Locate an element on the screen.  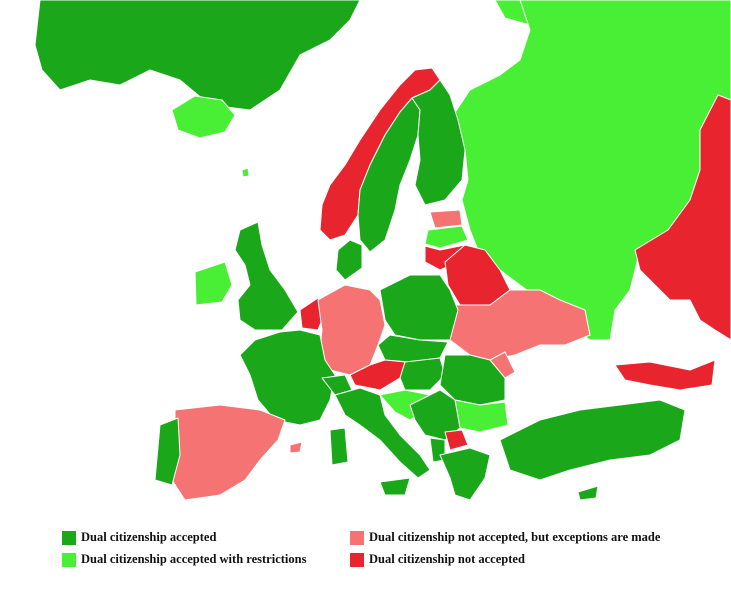
legend-item-not-accepted: Dual citizenship not accepted is located at coordinates (437, 559).